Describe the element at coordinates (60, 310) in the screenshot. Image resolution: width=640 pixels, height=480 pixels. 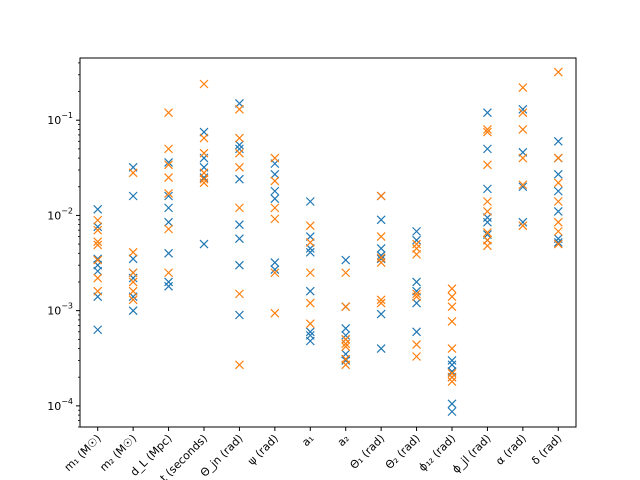
I see `y-tick-label: 10⁻³` at that location.